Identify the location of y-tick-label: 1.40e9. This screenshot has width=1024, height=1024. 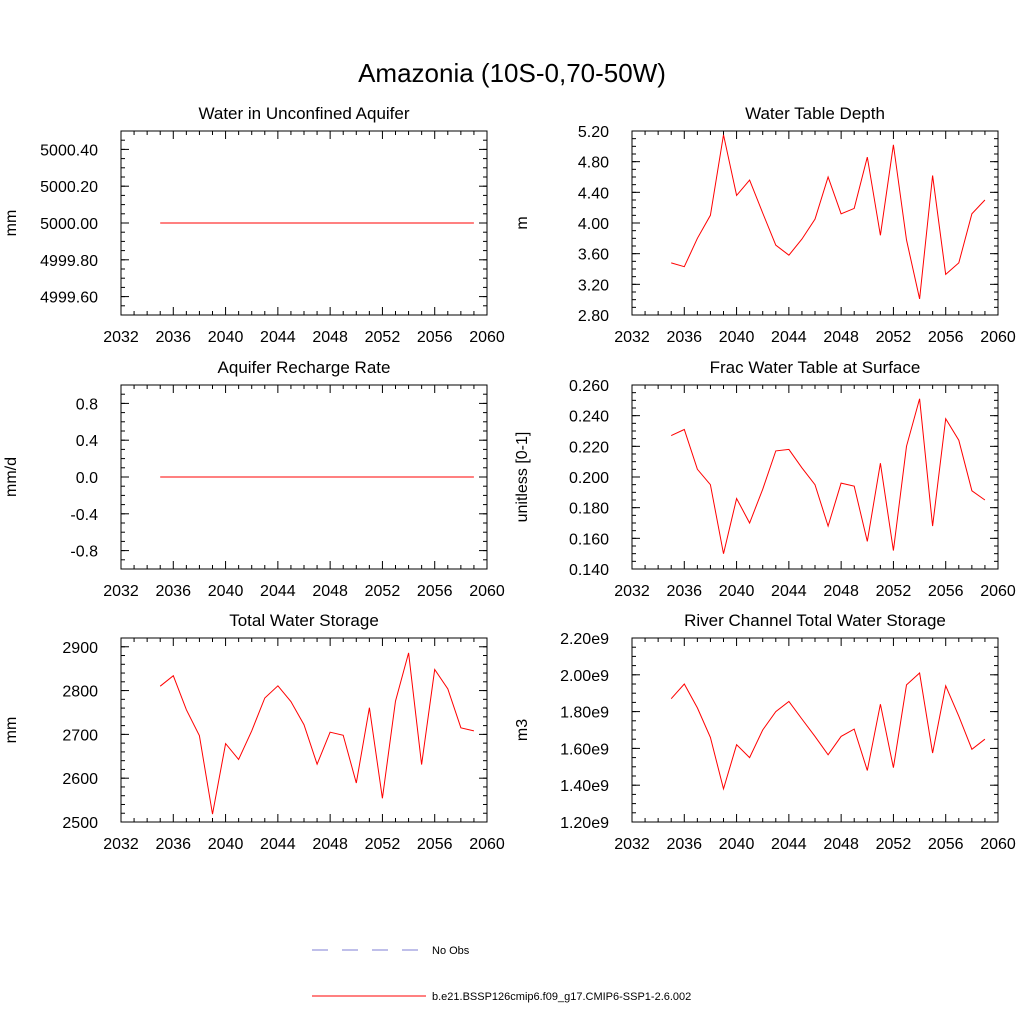
(584, 786).